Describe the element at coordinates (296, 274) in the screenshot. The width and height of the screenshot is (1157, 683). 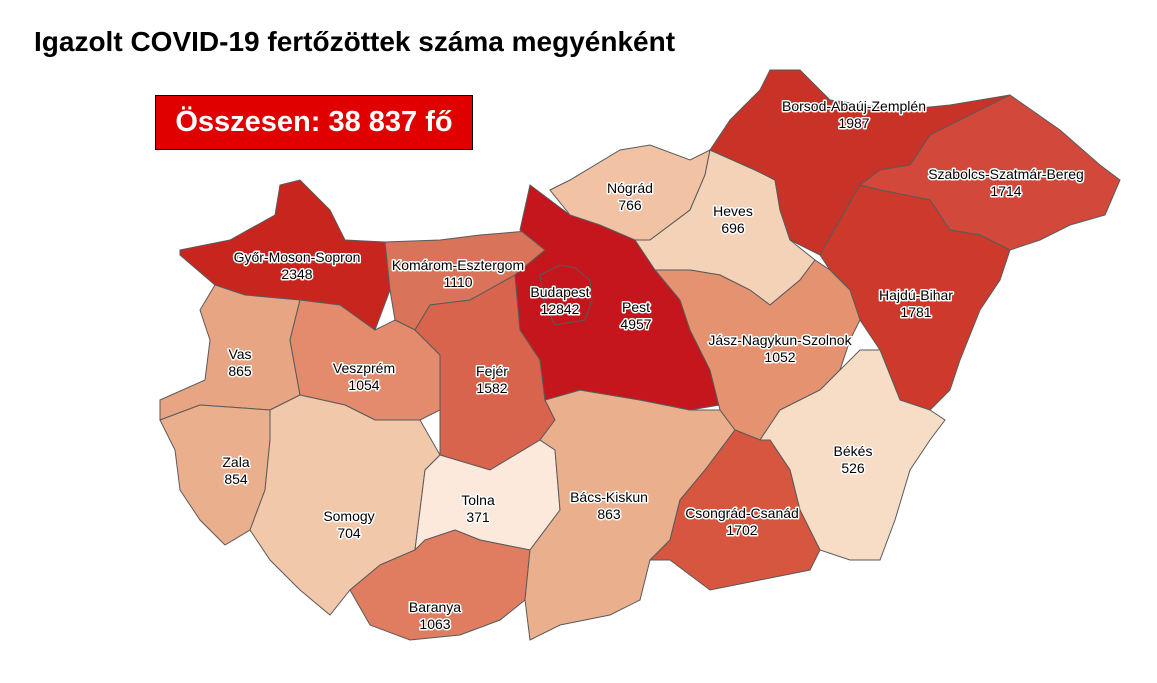
I see `county-value: 2348` at that location.